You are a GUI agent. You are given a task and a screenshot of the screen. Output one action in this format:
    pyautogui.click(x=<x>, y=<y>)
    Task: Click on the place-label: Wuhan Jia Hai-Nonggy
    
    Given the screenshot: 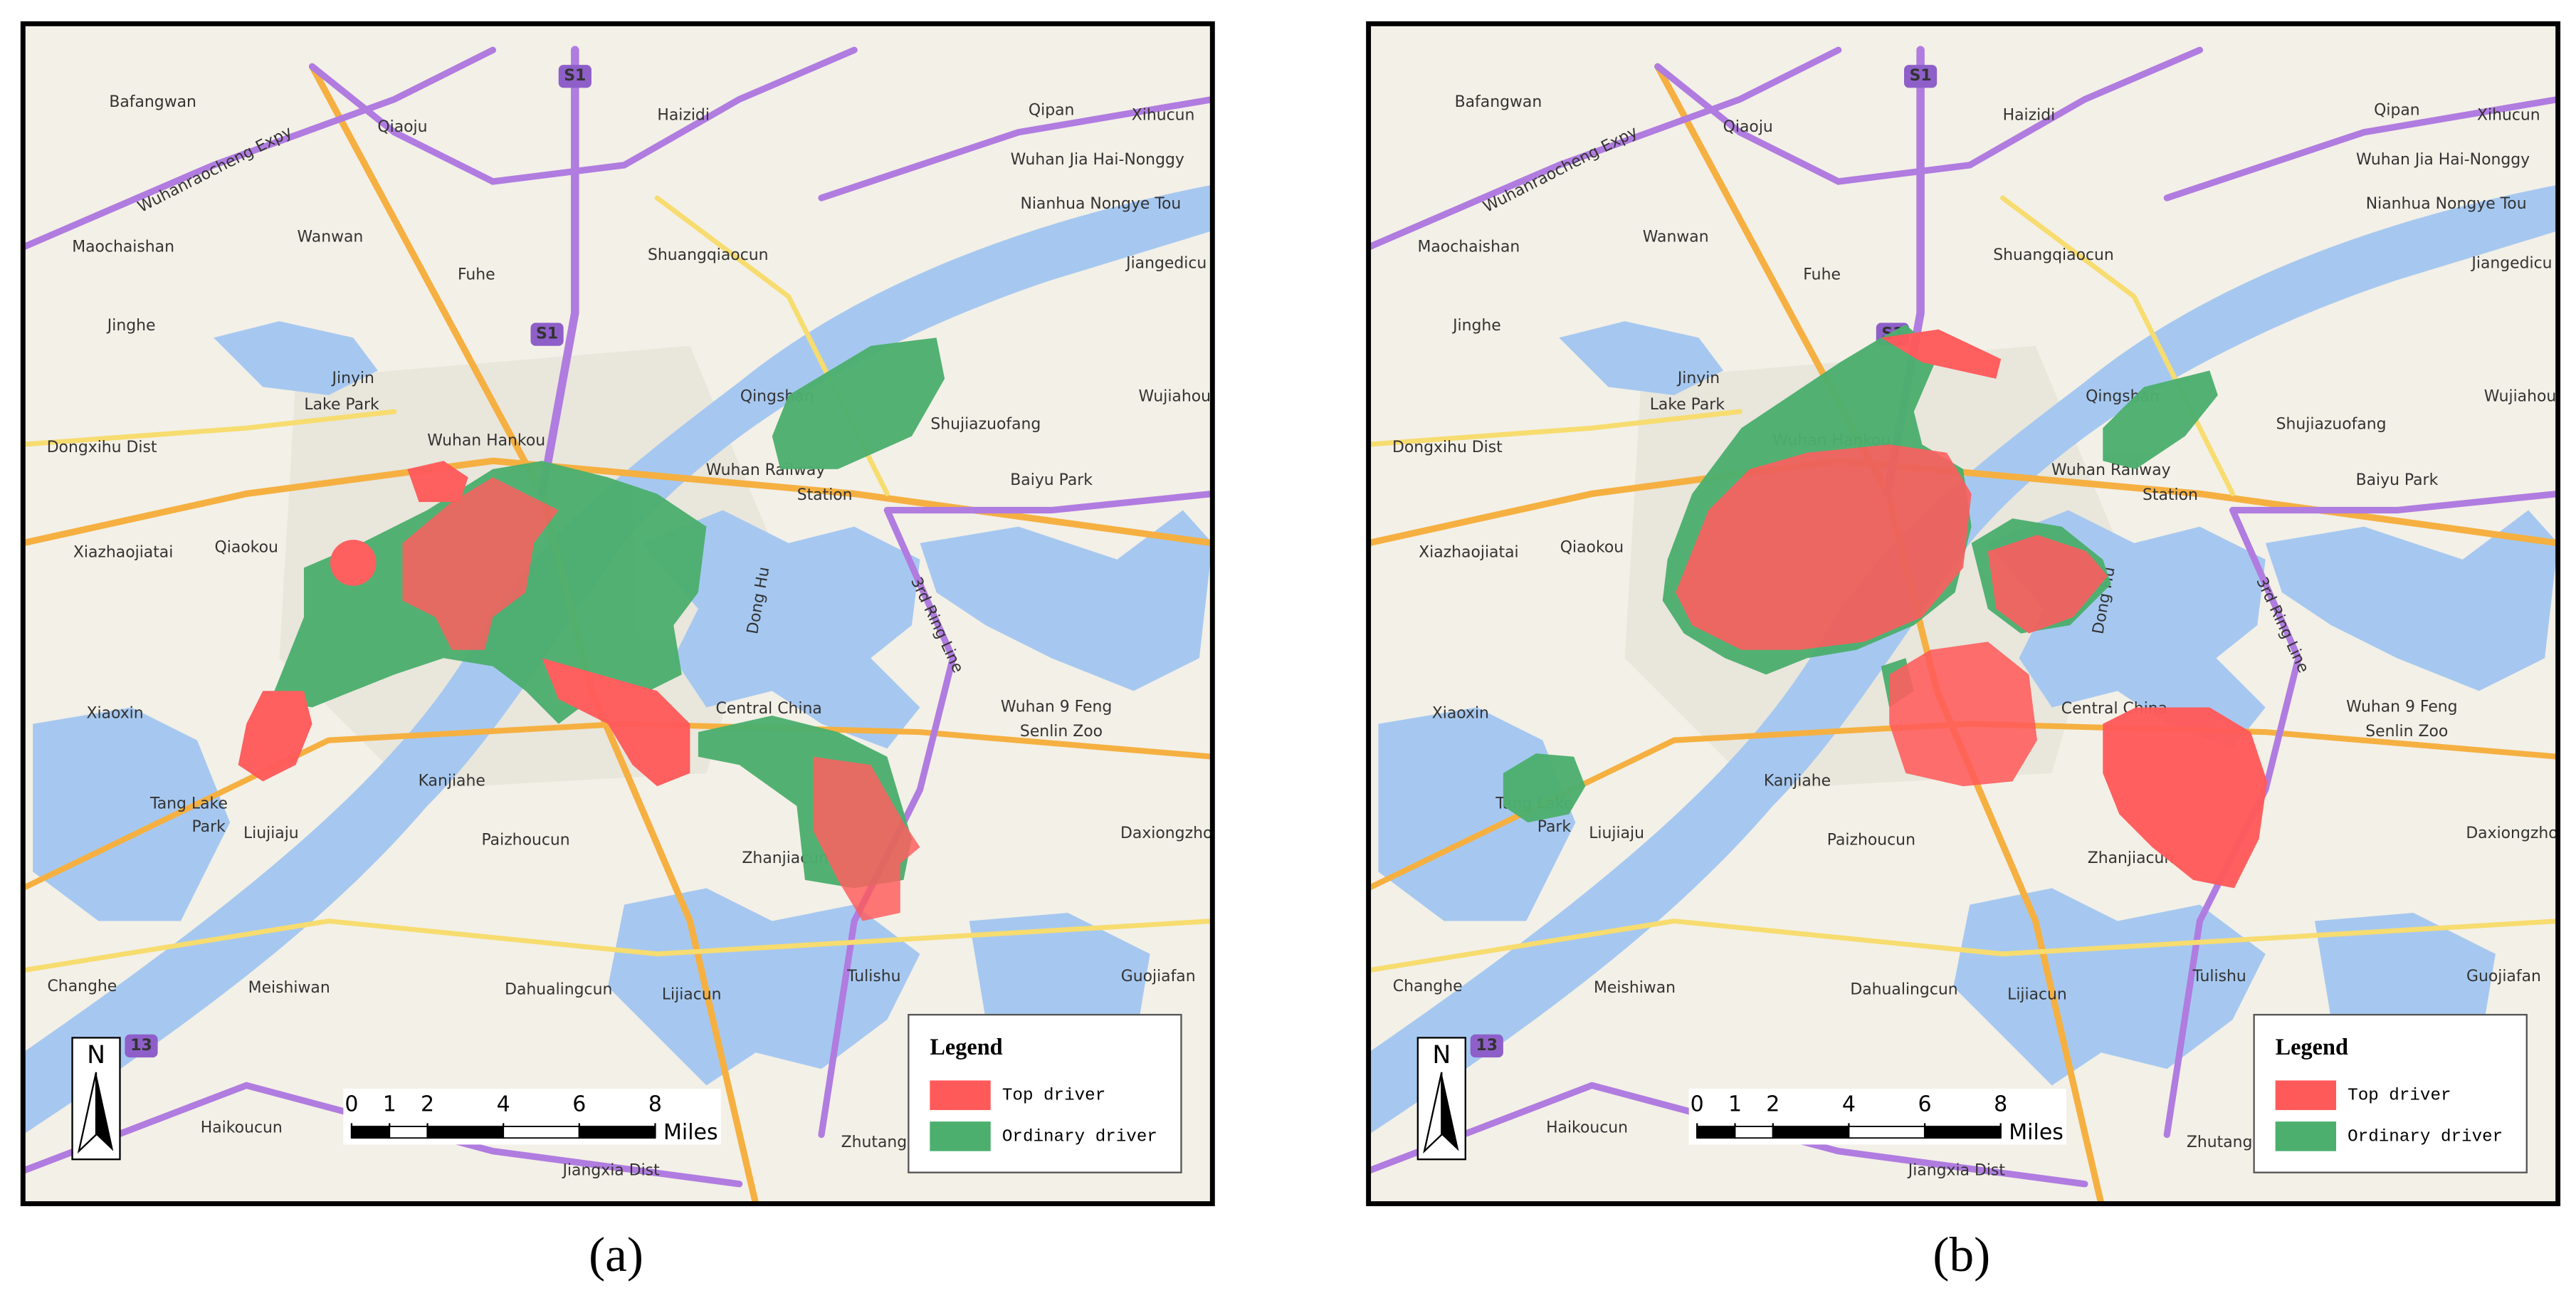 What is the action you would take?
    pyautogui.click(x=2443, y=160)
    